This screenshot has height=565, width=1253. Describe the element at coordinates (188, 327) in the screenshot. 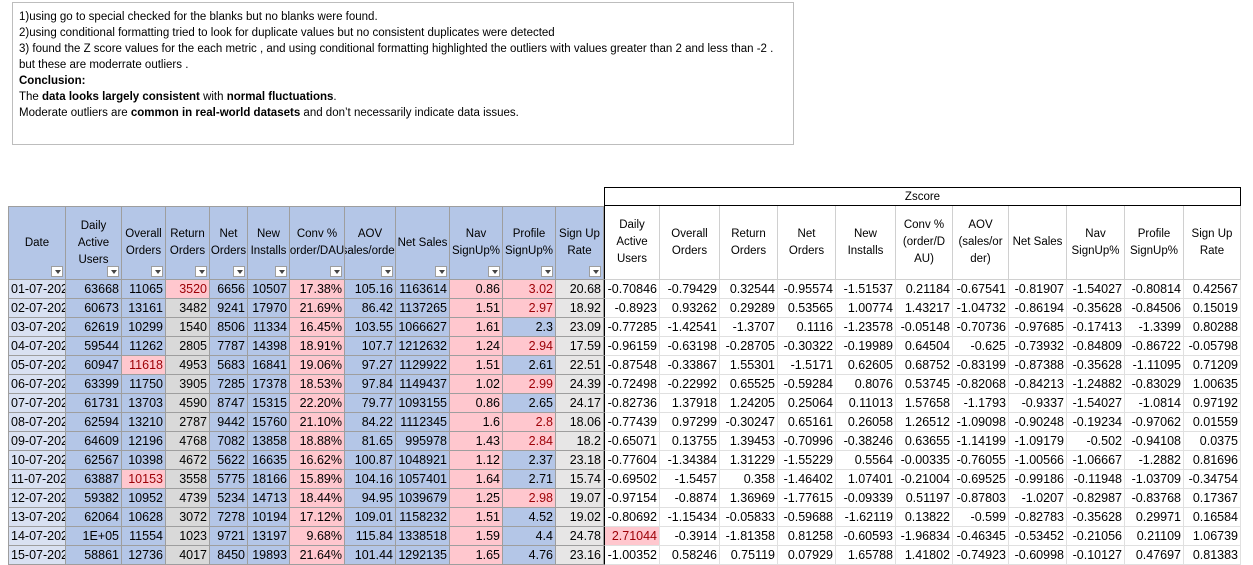

I see `value-cell: 1540` at that location.